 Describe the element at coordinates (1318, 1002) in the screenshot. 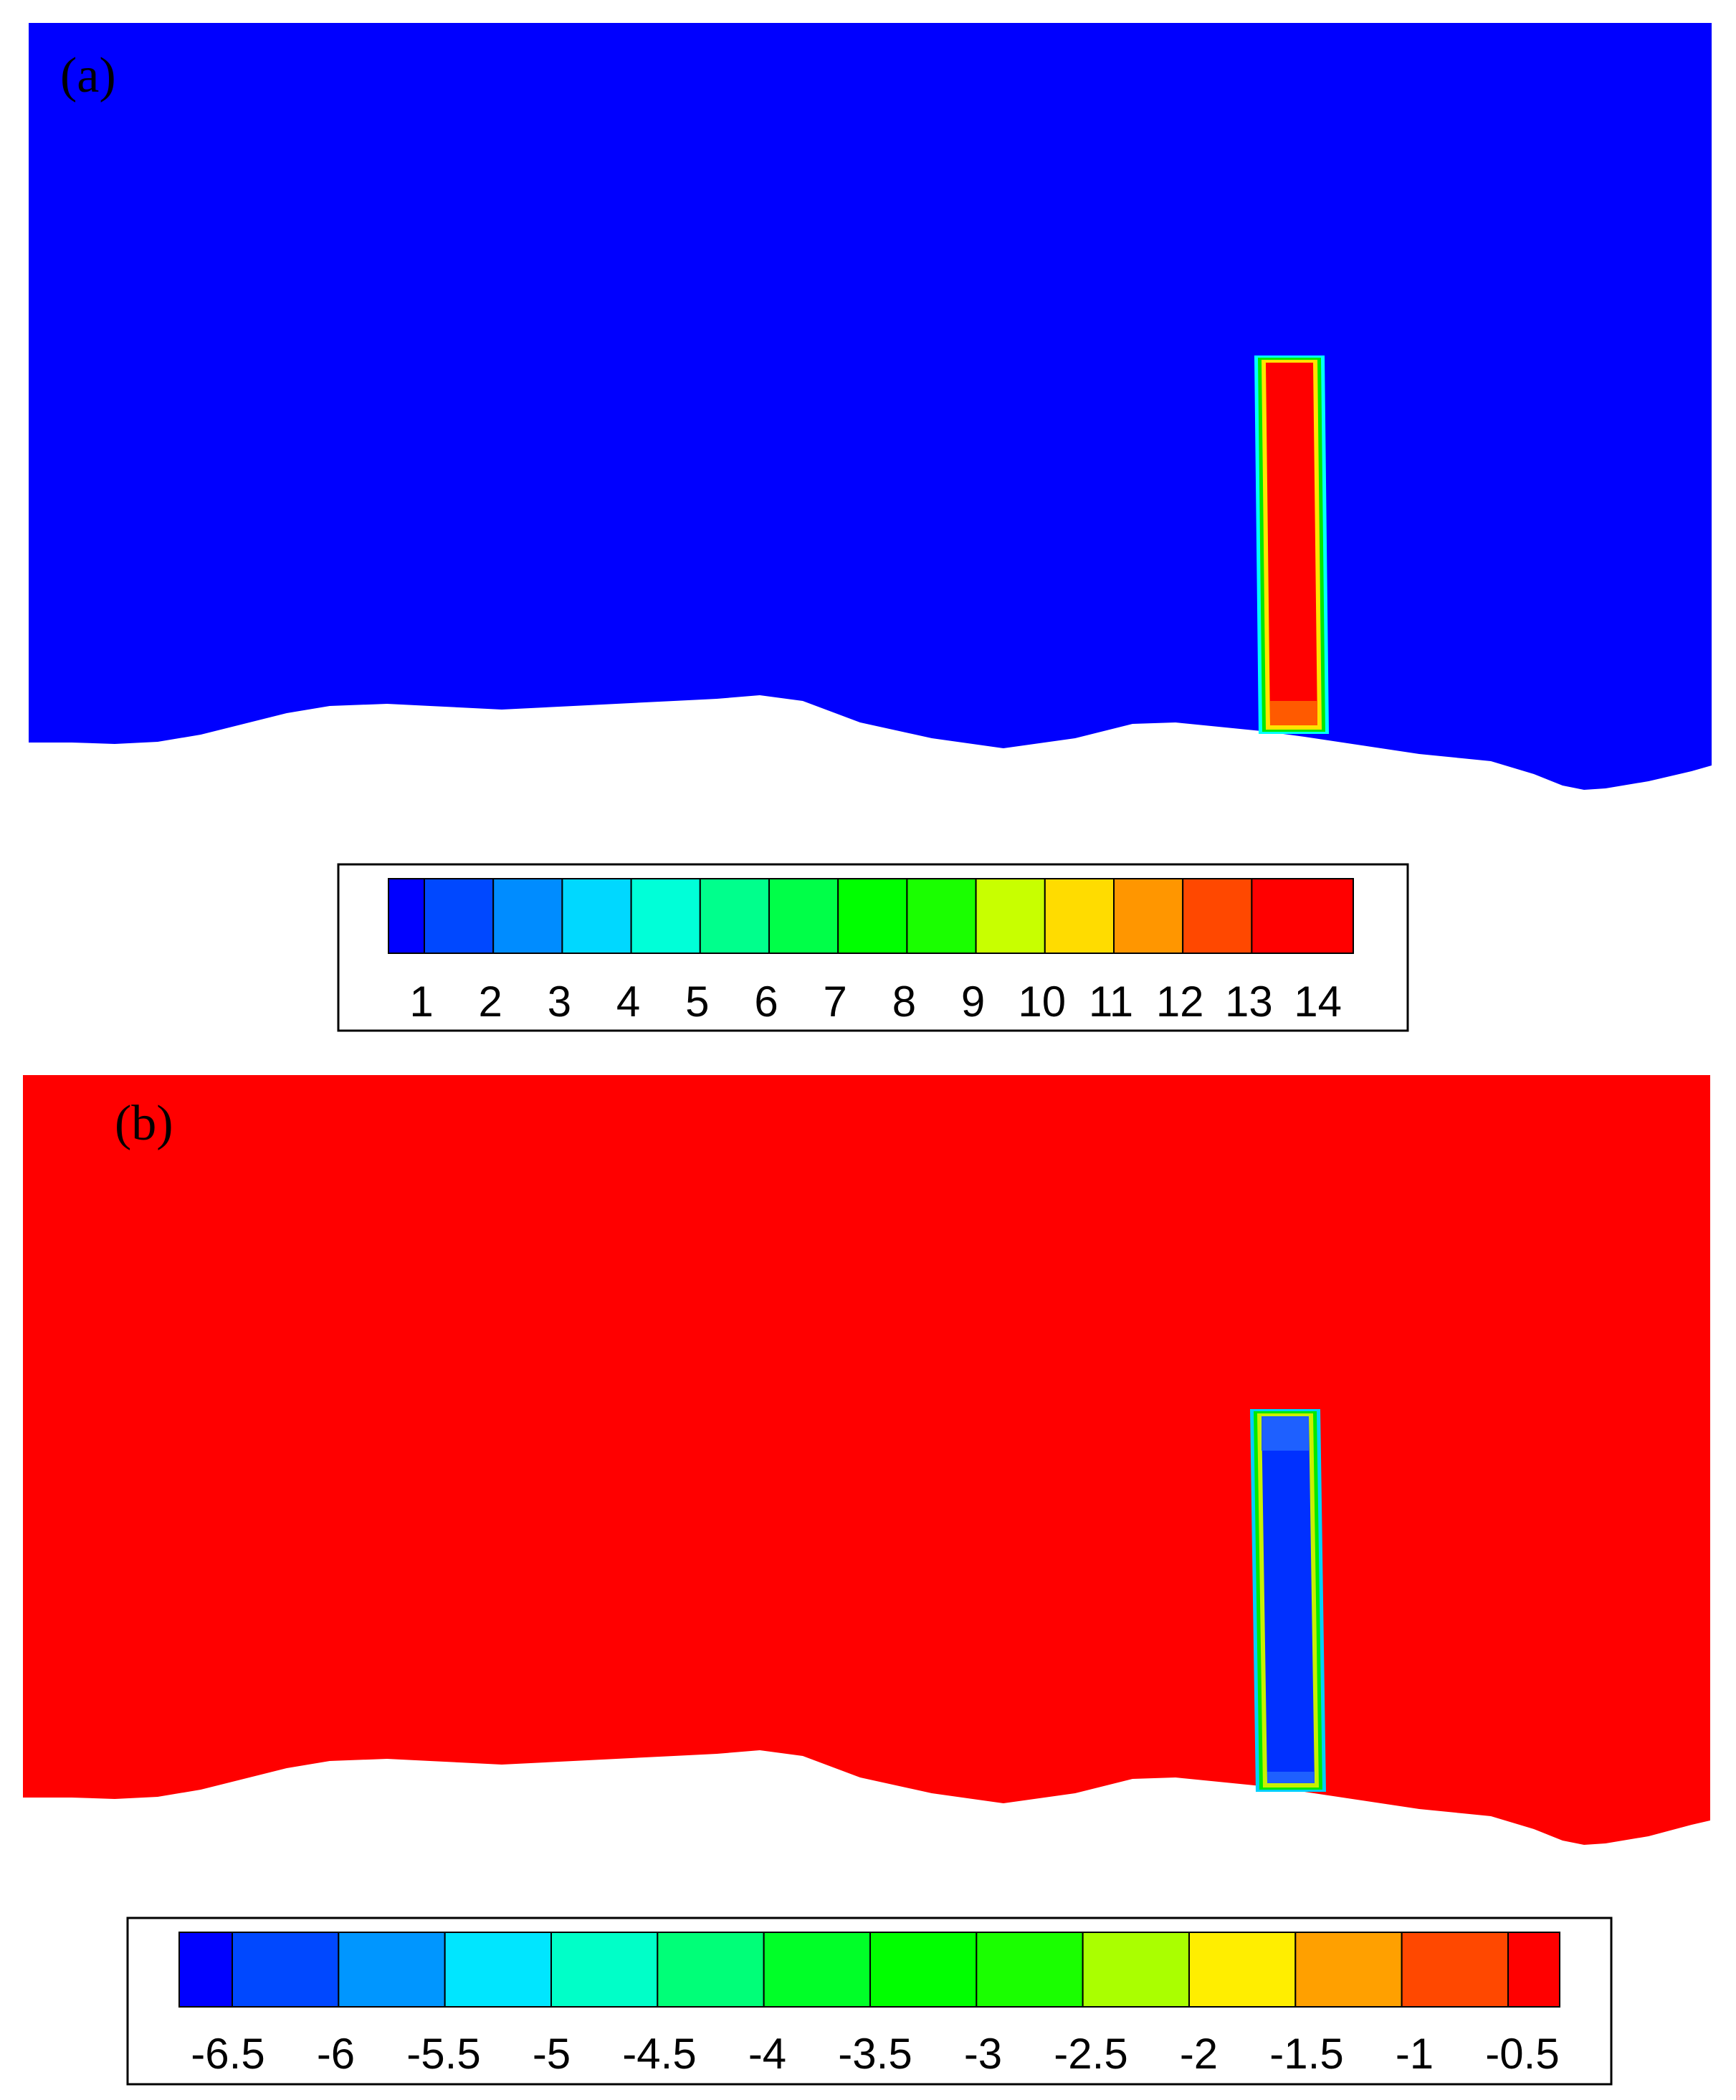

I see `colorbar-a-tick-label: 14` at that location.